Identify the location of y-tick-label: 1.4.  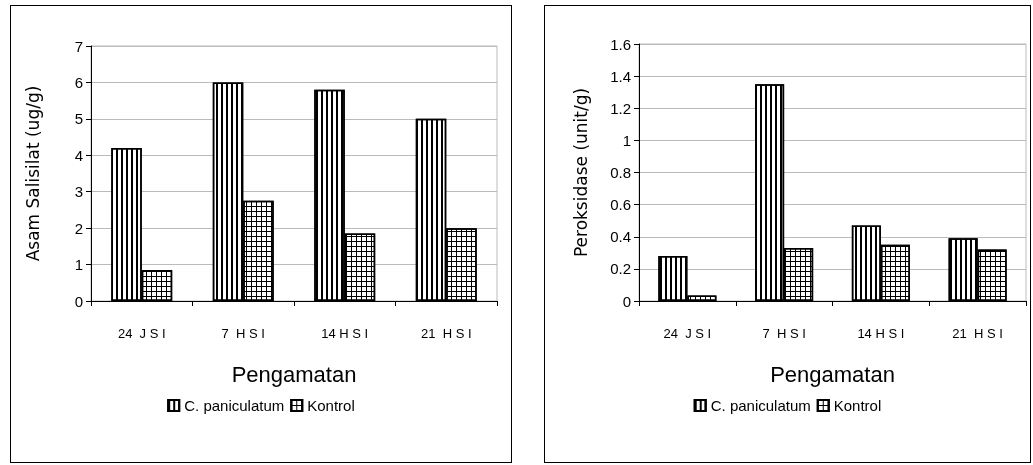
(620, 76).